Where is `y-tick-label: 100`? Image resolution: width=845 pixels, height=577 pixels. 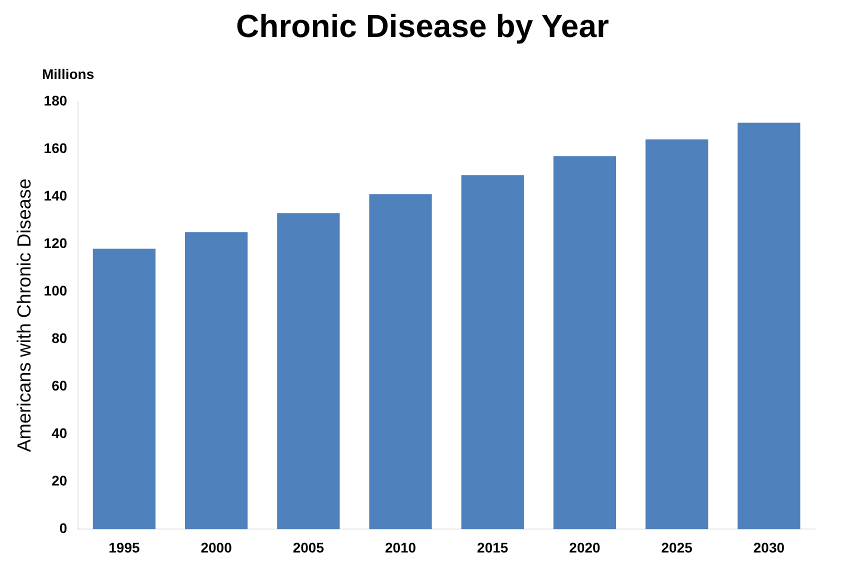 y-tick-label: 100 is located at coordinates (56, 290).